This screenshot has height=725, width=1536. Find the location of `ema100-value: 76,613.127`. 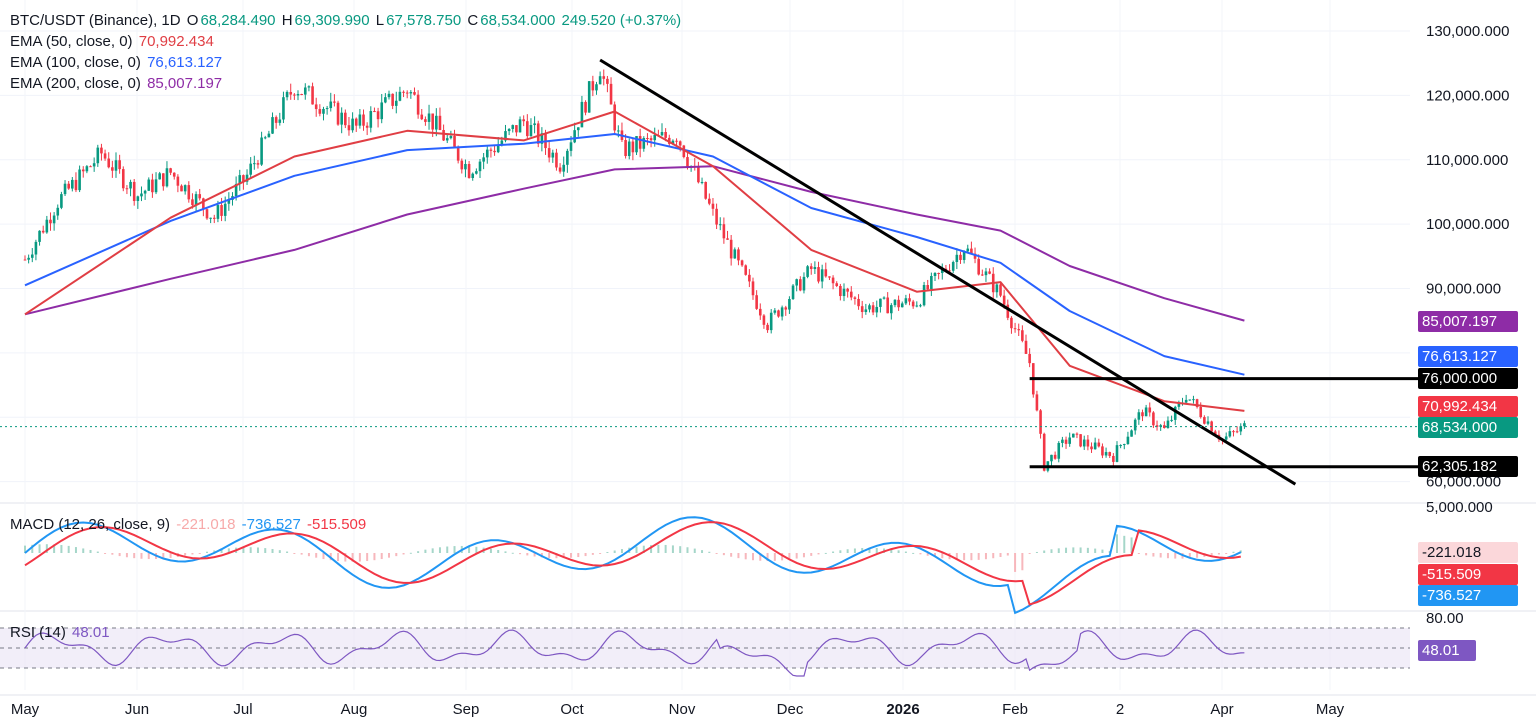

ema100-value: 76,613.127 is located at coordinates (185, 62).